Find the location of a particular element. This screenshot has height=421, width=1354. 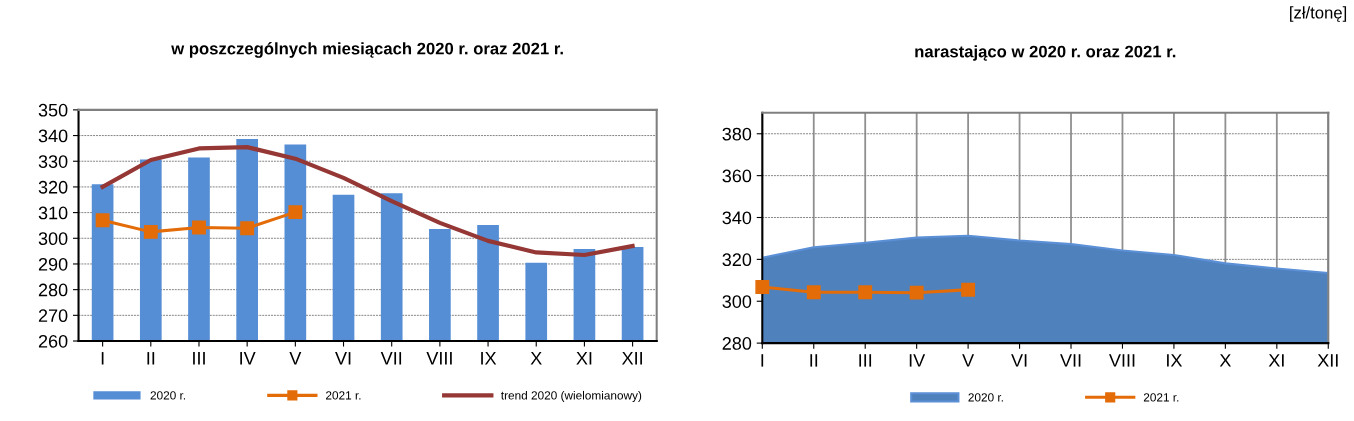

y-tick-label: 360 is located at coordinates (737, 176).